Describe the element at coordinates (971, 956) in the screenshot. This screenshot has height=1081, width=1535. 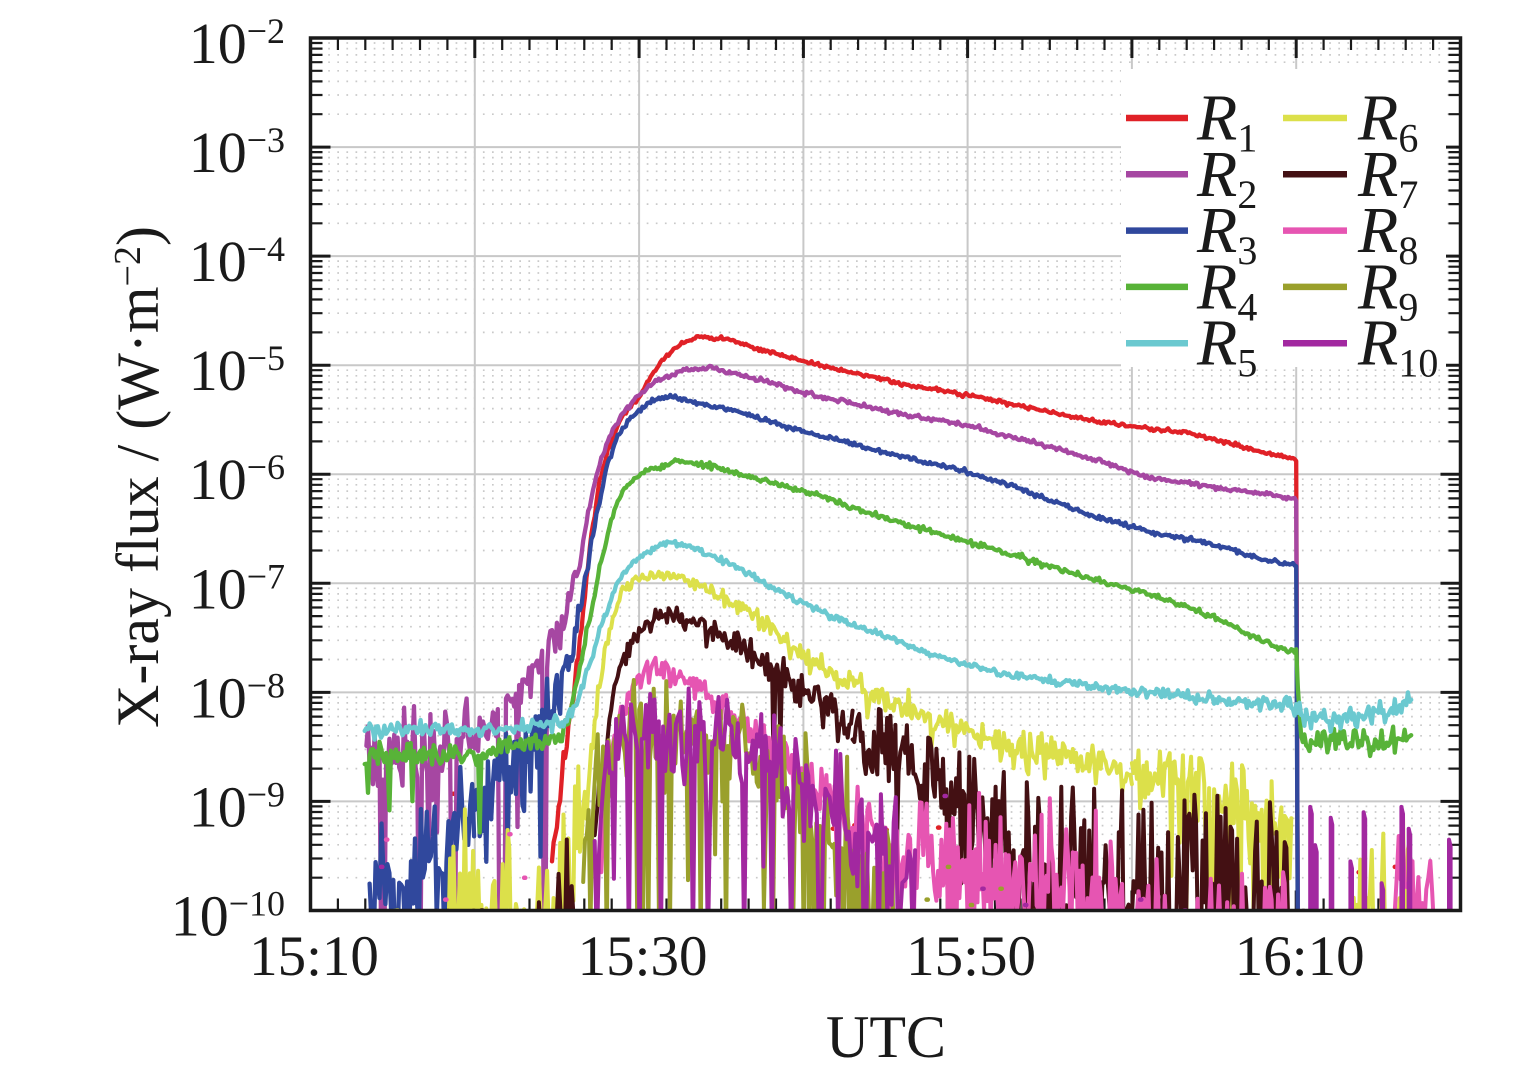
I see `svg-text: 15:50` at that location.